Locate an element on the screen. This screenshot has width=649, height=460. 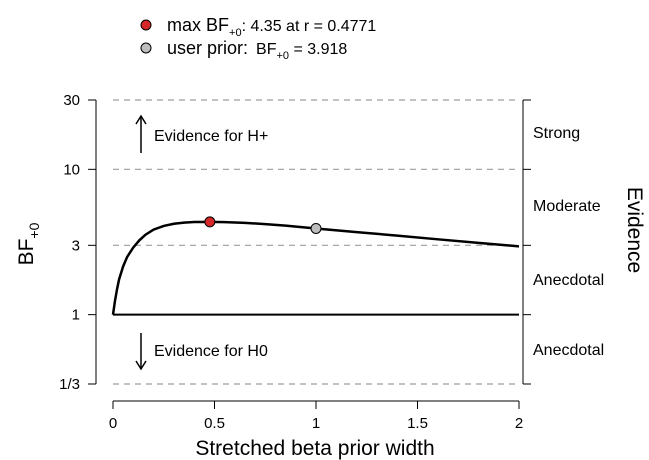
bf-curve is located at coordinates (315, 267).